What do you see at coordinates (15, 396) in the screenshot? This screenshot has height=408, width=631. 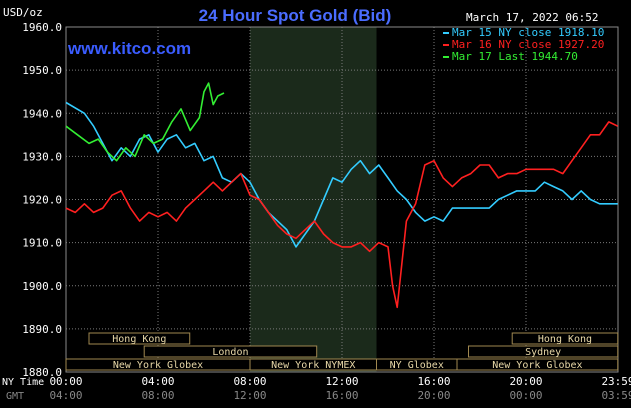 I see `gmt-row-label: GMT` at bounding box center [15, 396].